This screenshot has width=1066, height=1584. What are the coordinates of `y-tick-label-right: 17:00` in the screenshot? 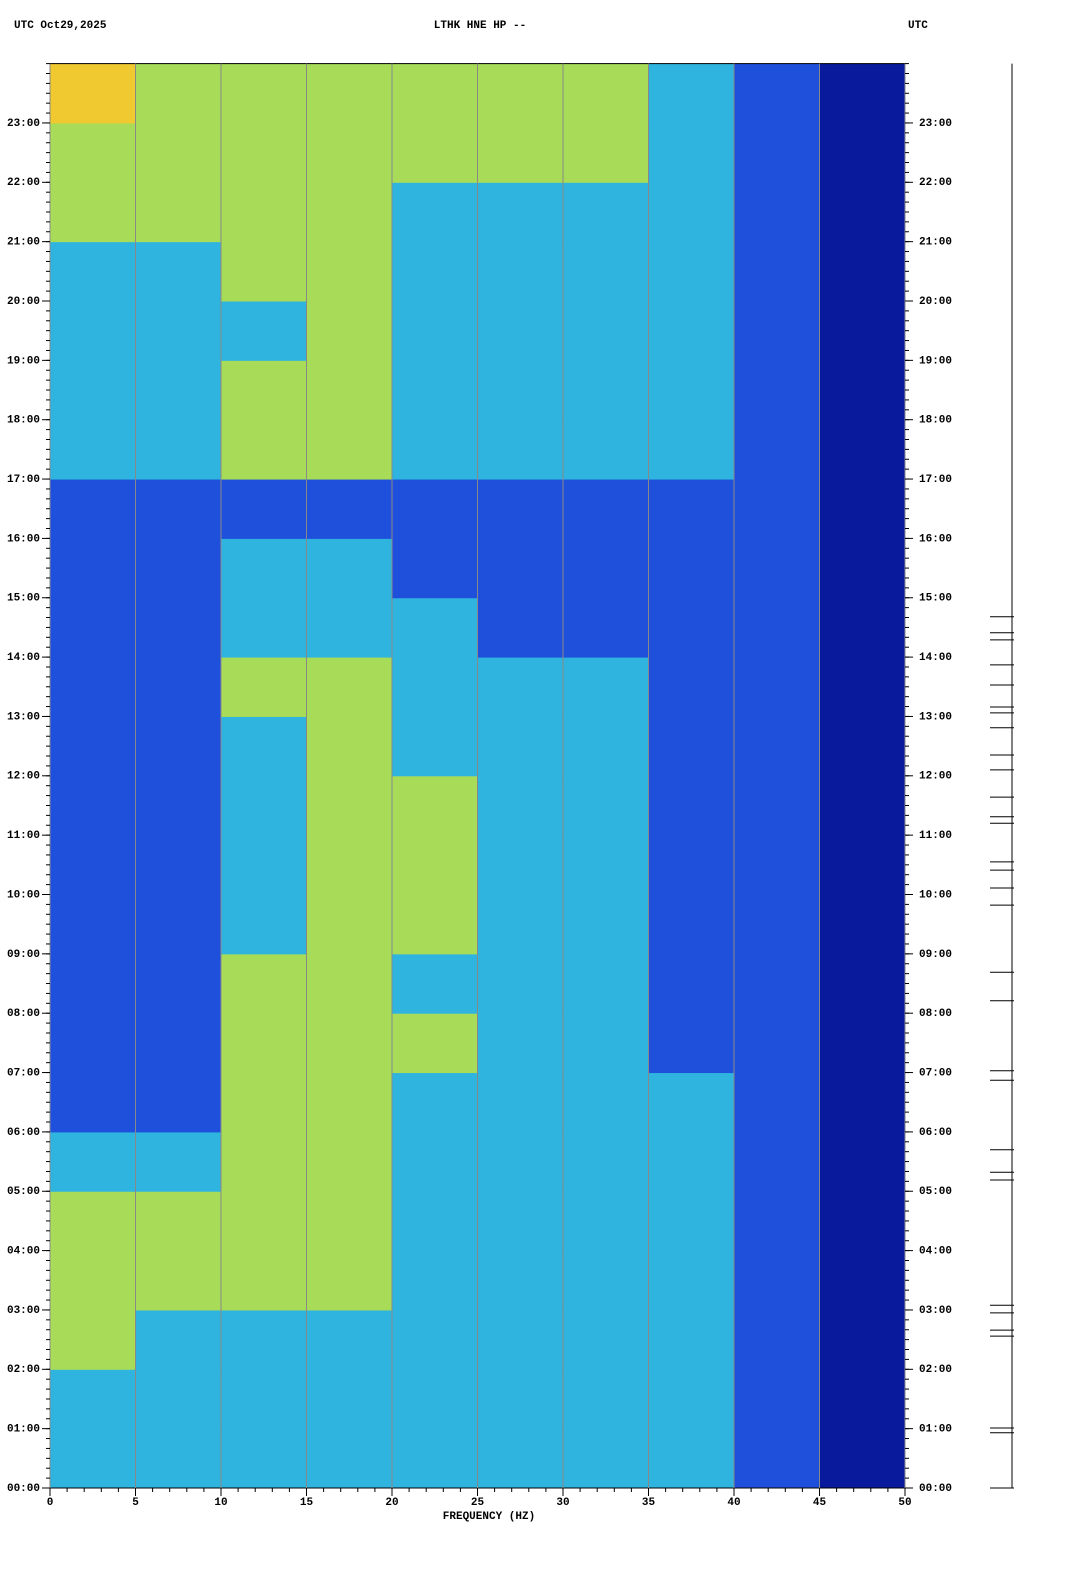 It's located at (935, 480).